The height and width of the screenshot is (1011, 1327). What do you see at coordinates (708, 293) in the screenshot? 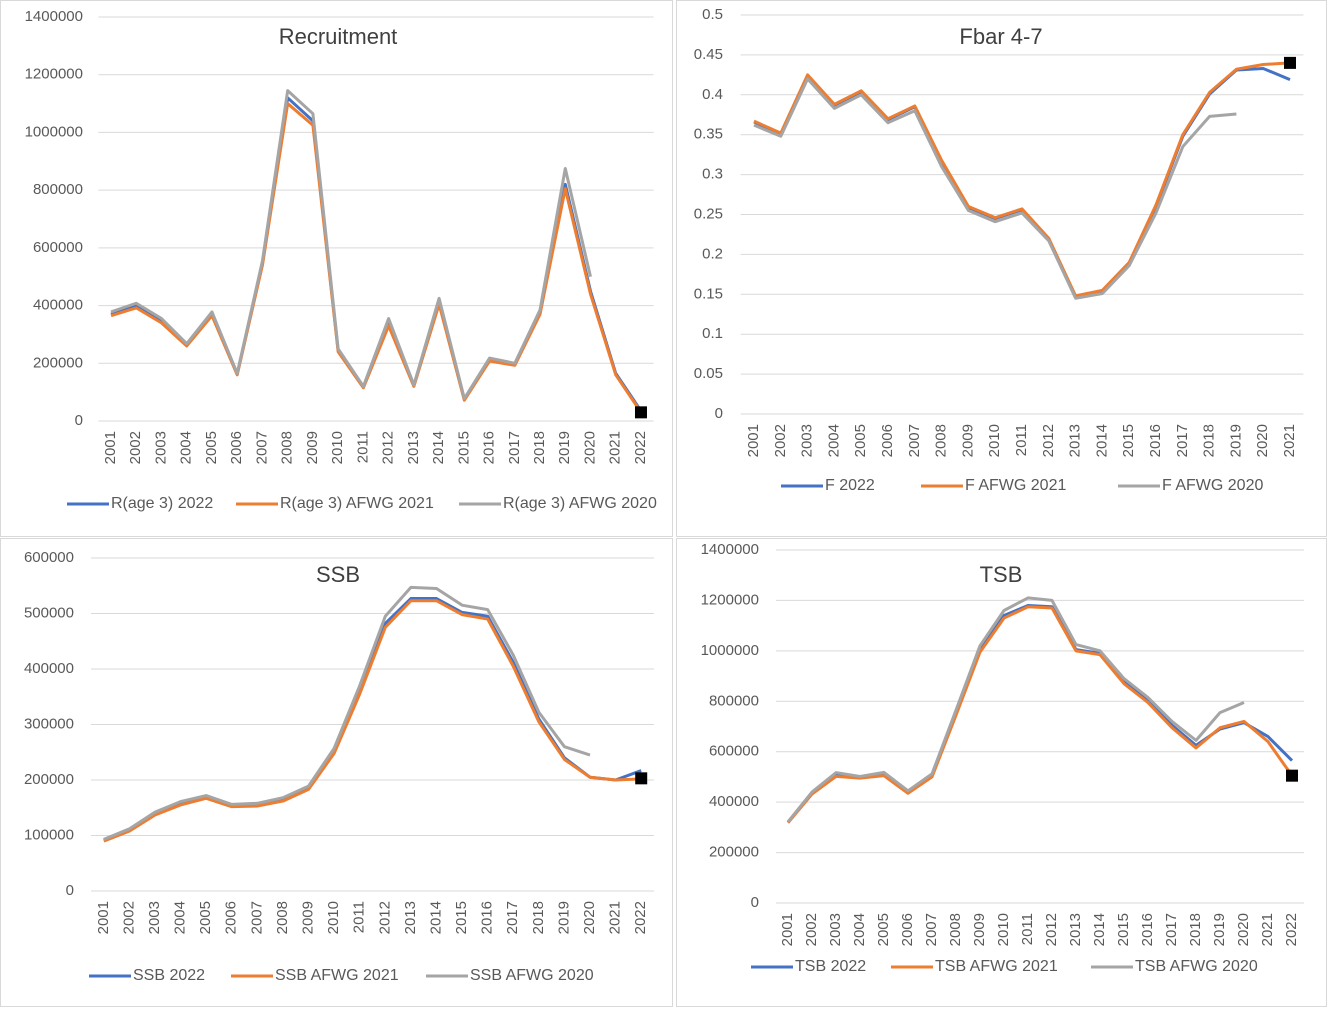
I see `y-tick-label: 0.15` at bounding box center [708, 293].